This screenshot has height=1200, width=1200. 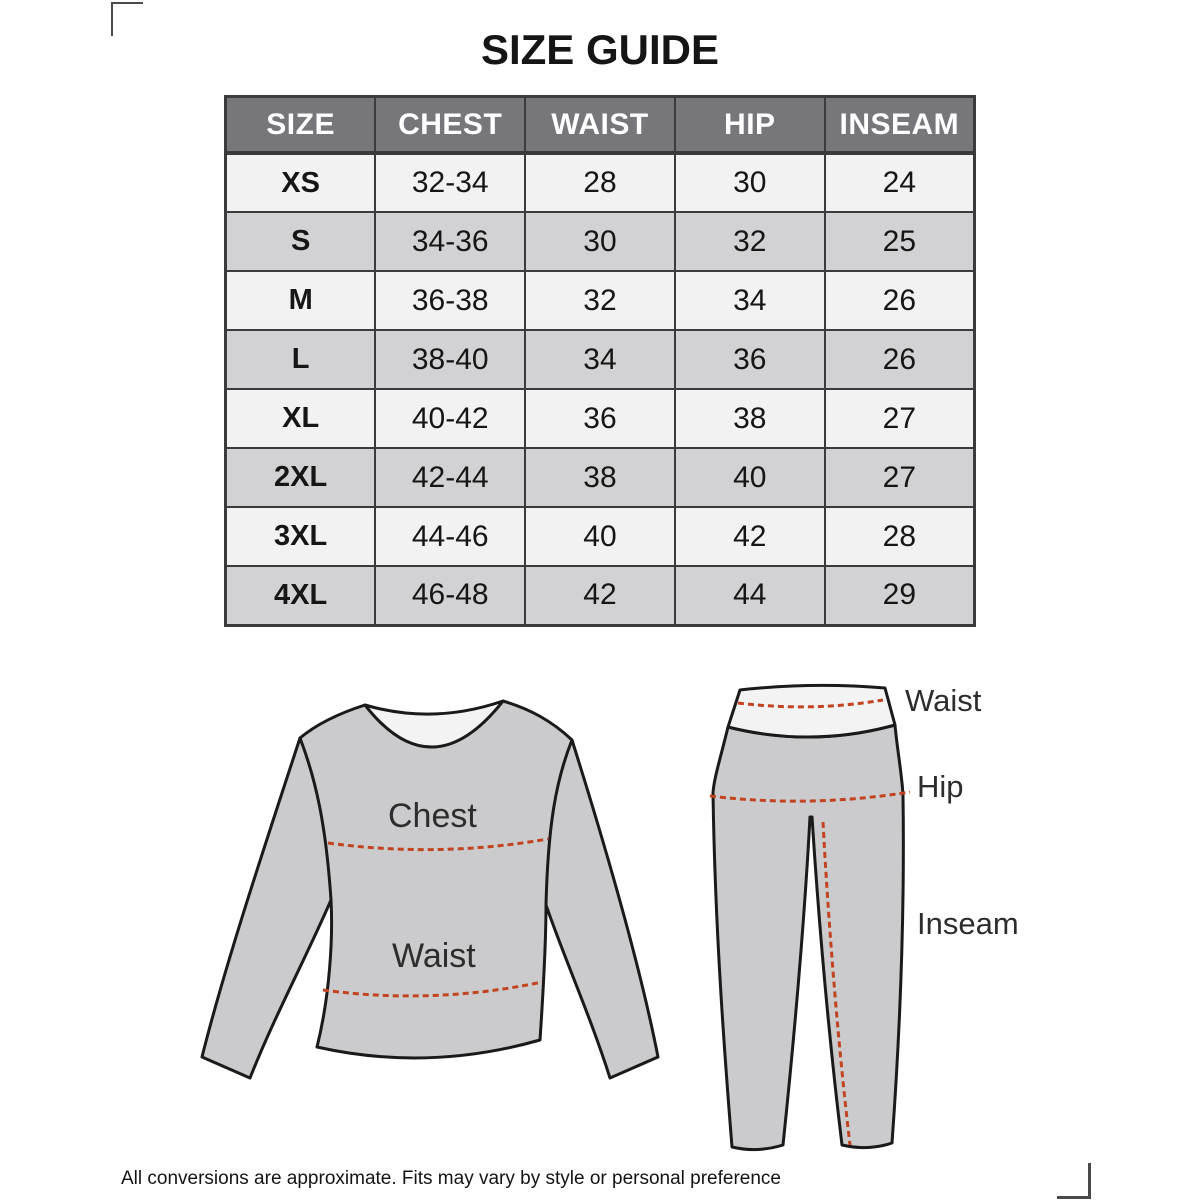 I want to click on measurement-cell: 32-34, so click(x=450, y=182).